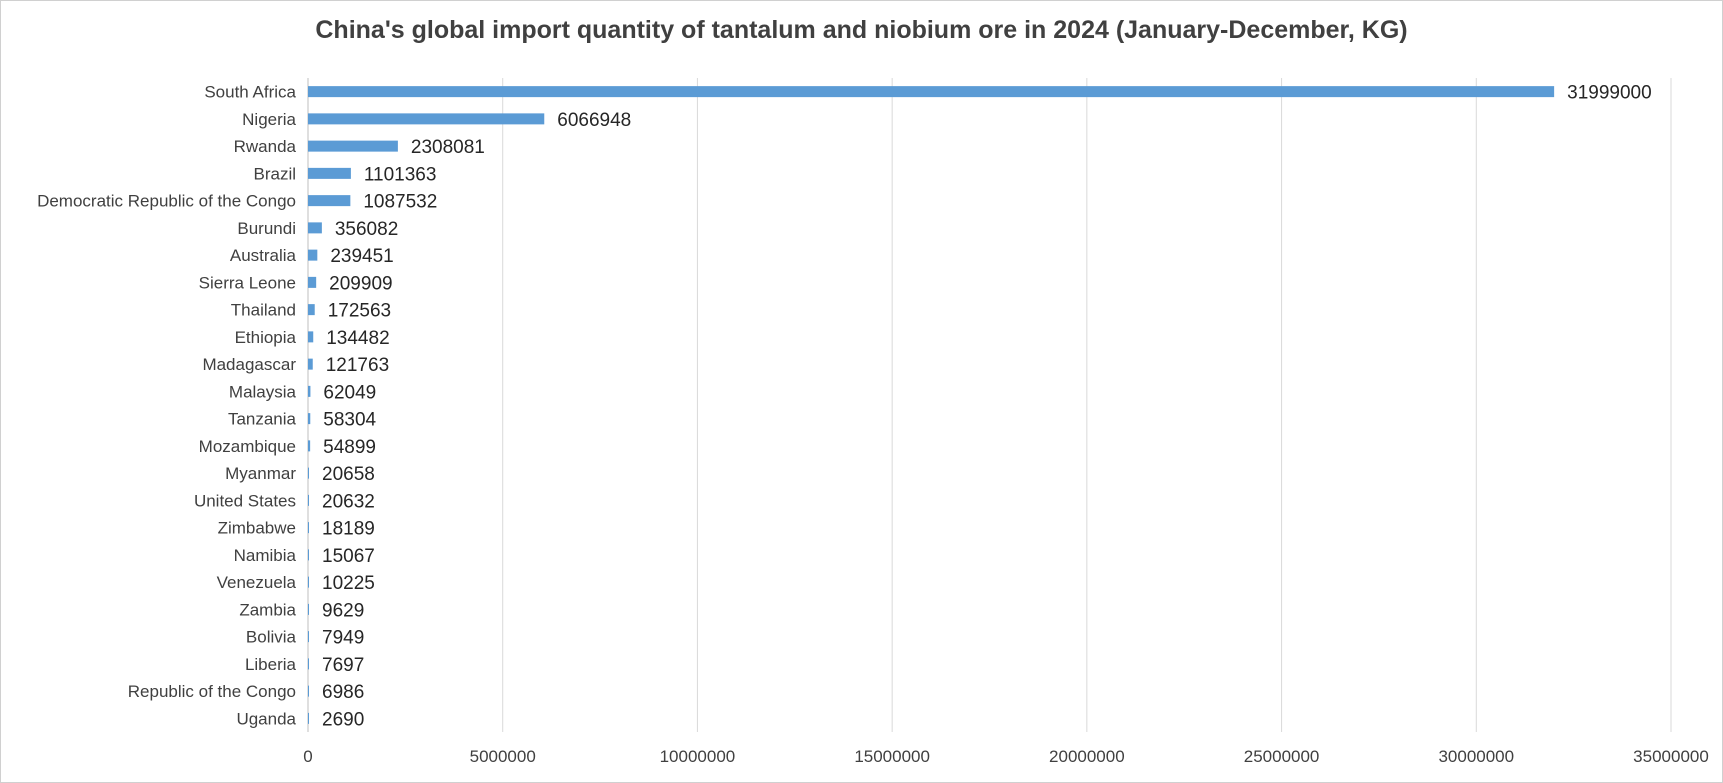 The image size is (1723, 783). What do you see at coordinates (400, 202) in the screenshot?
I see `data-label: 1087532` at bounding box center [400, 202].